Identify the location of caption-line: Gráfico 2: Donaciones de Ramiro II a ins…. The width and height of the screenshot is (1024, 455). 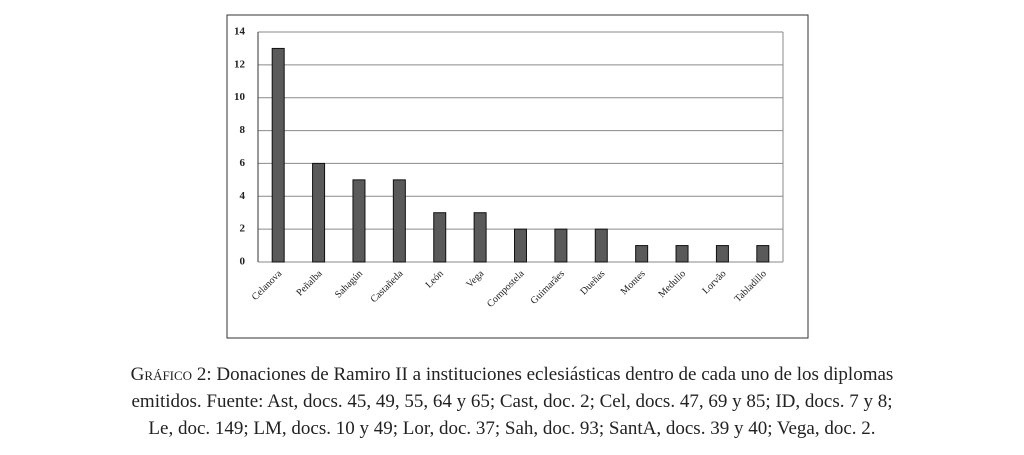
(512, 374).